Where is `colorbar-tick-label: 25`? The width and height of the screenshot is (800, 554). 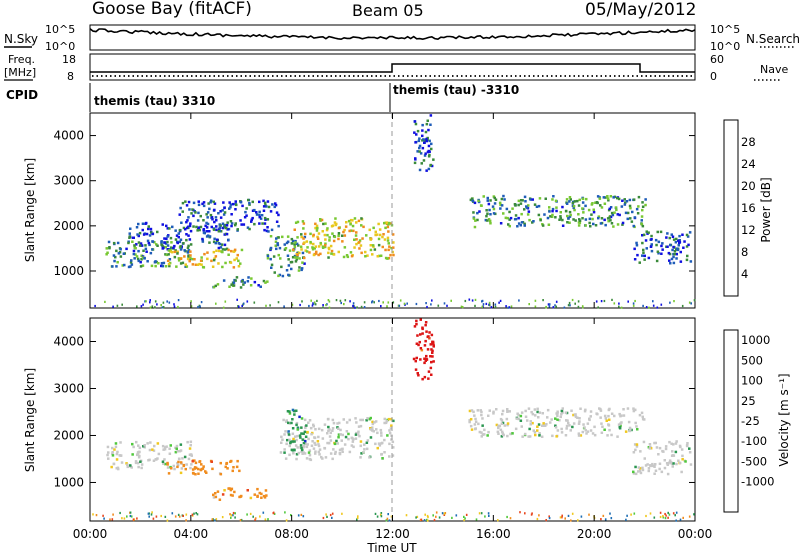 colorbar-tick-label: 25 is located at coordinates (748, 401).